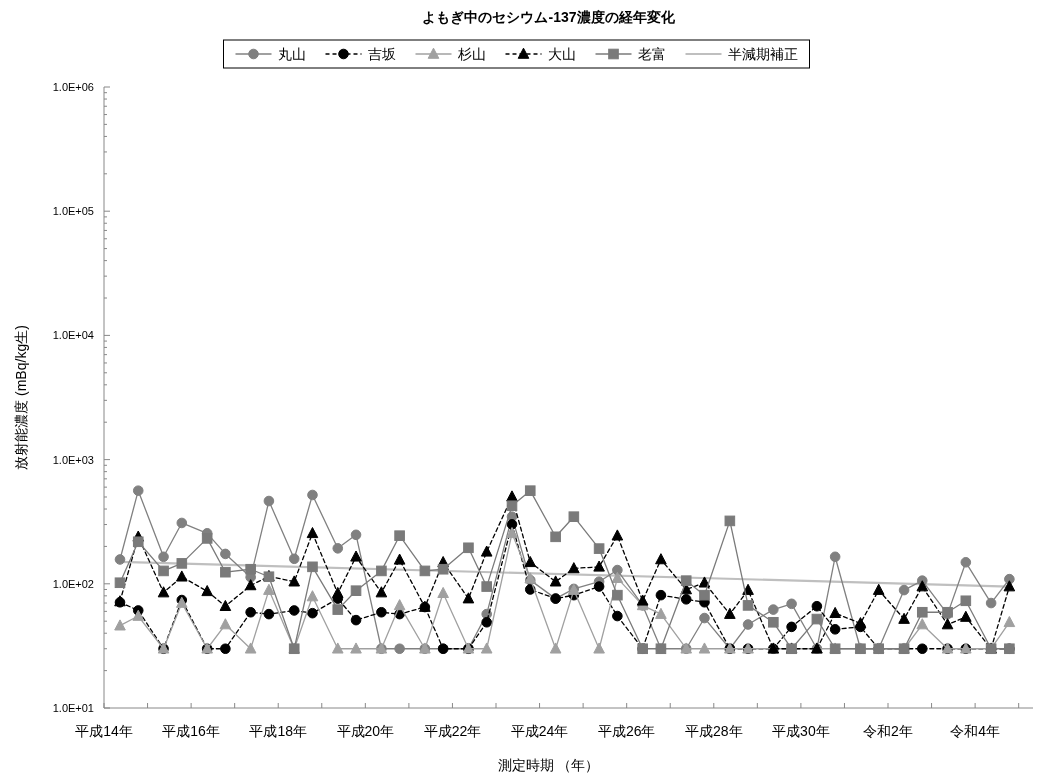 The width and height of the screenshot is (1053, 778). Describe the element at coordinates (21, 397) in the screenshot. I see `y-axis-title: 放射能濃度 (mBq/kg生)` at that location.